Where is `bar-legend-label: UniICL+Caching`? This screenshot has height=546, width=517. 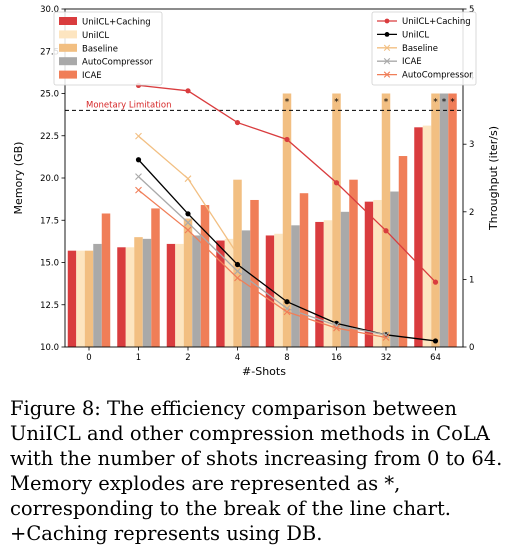
bar-legend-label: UniICL+Caching is located at coordinates (116, 23).